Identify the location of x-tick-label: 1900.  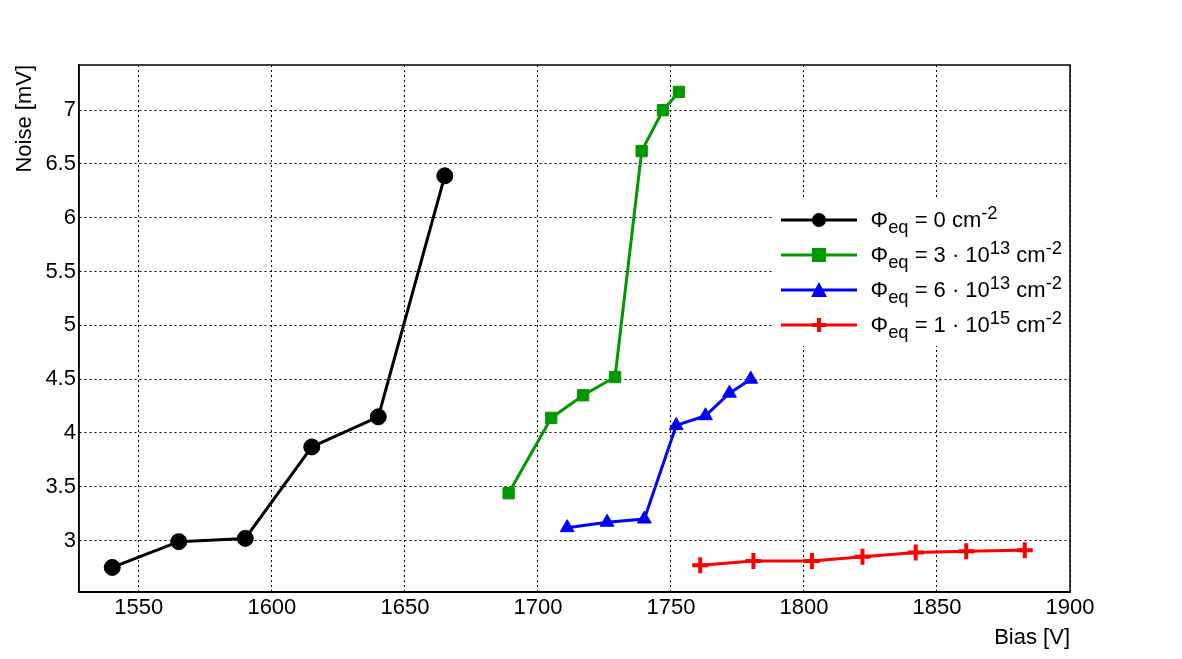
(1070, 607).